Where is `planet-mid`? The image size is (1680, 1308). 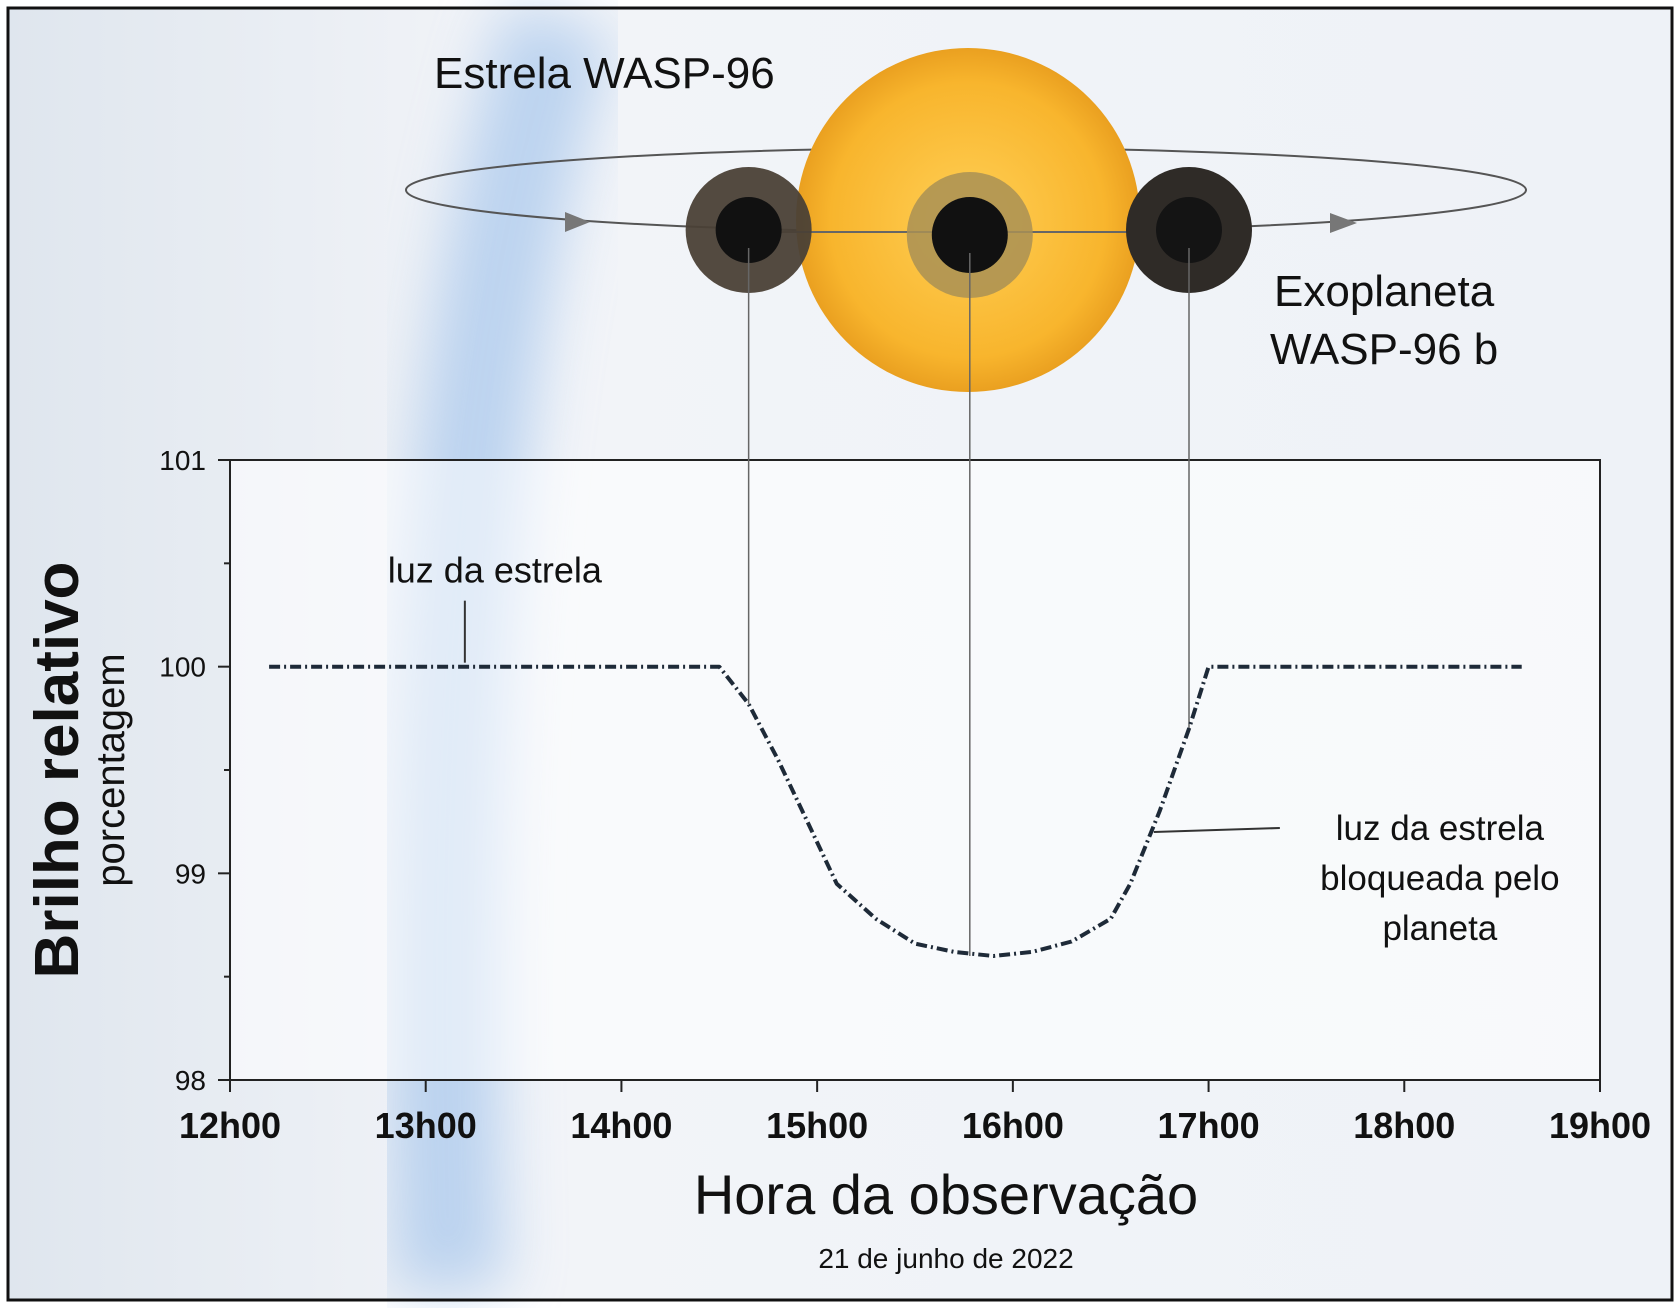 planet-mid is located at coordinates (969, 235).